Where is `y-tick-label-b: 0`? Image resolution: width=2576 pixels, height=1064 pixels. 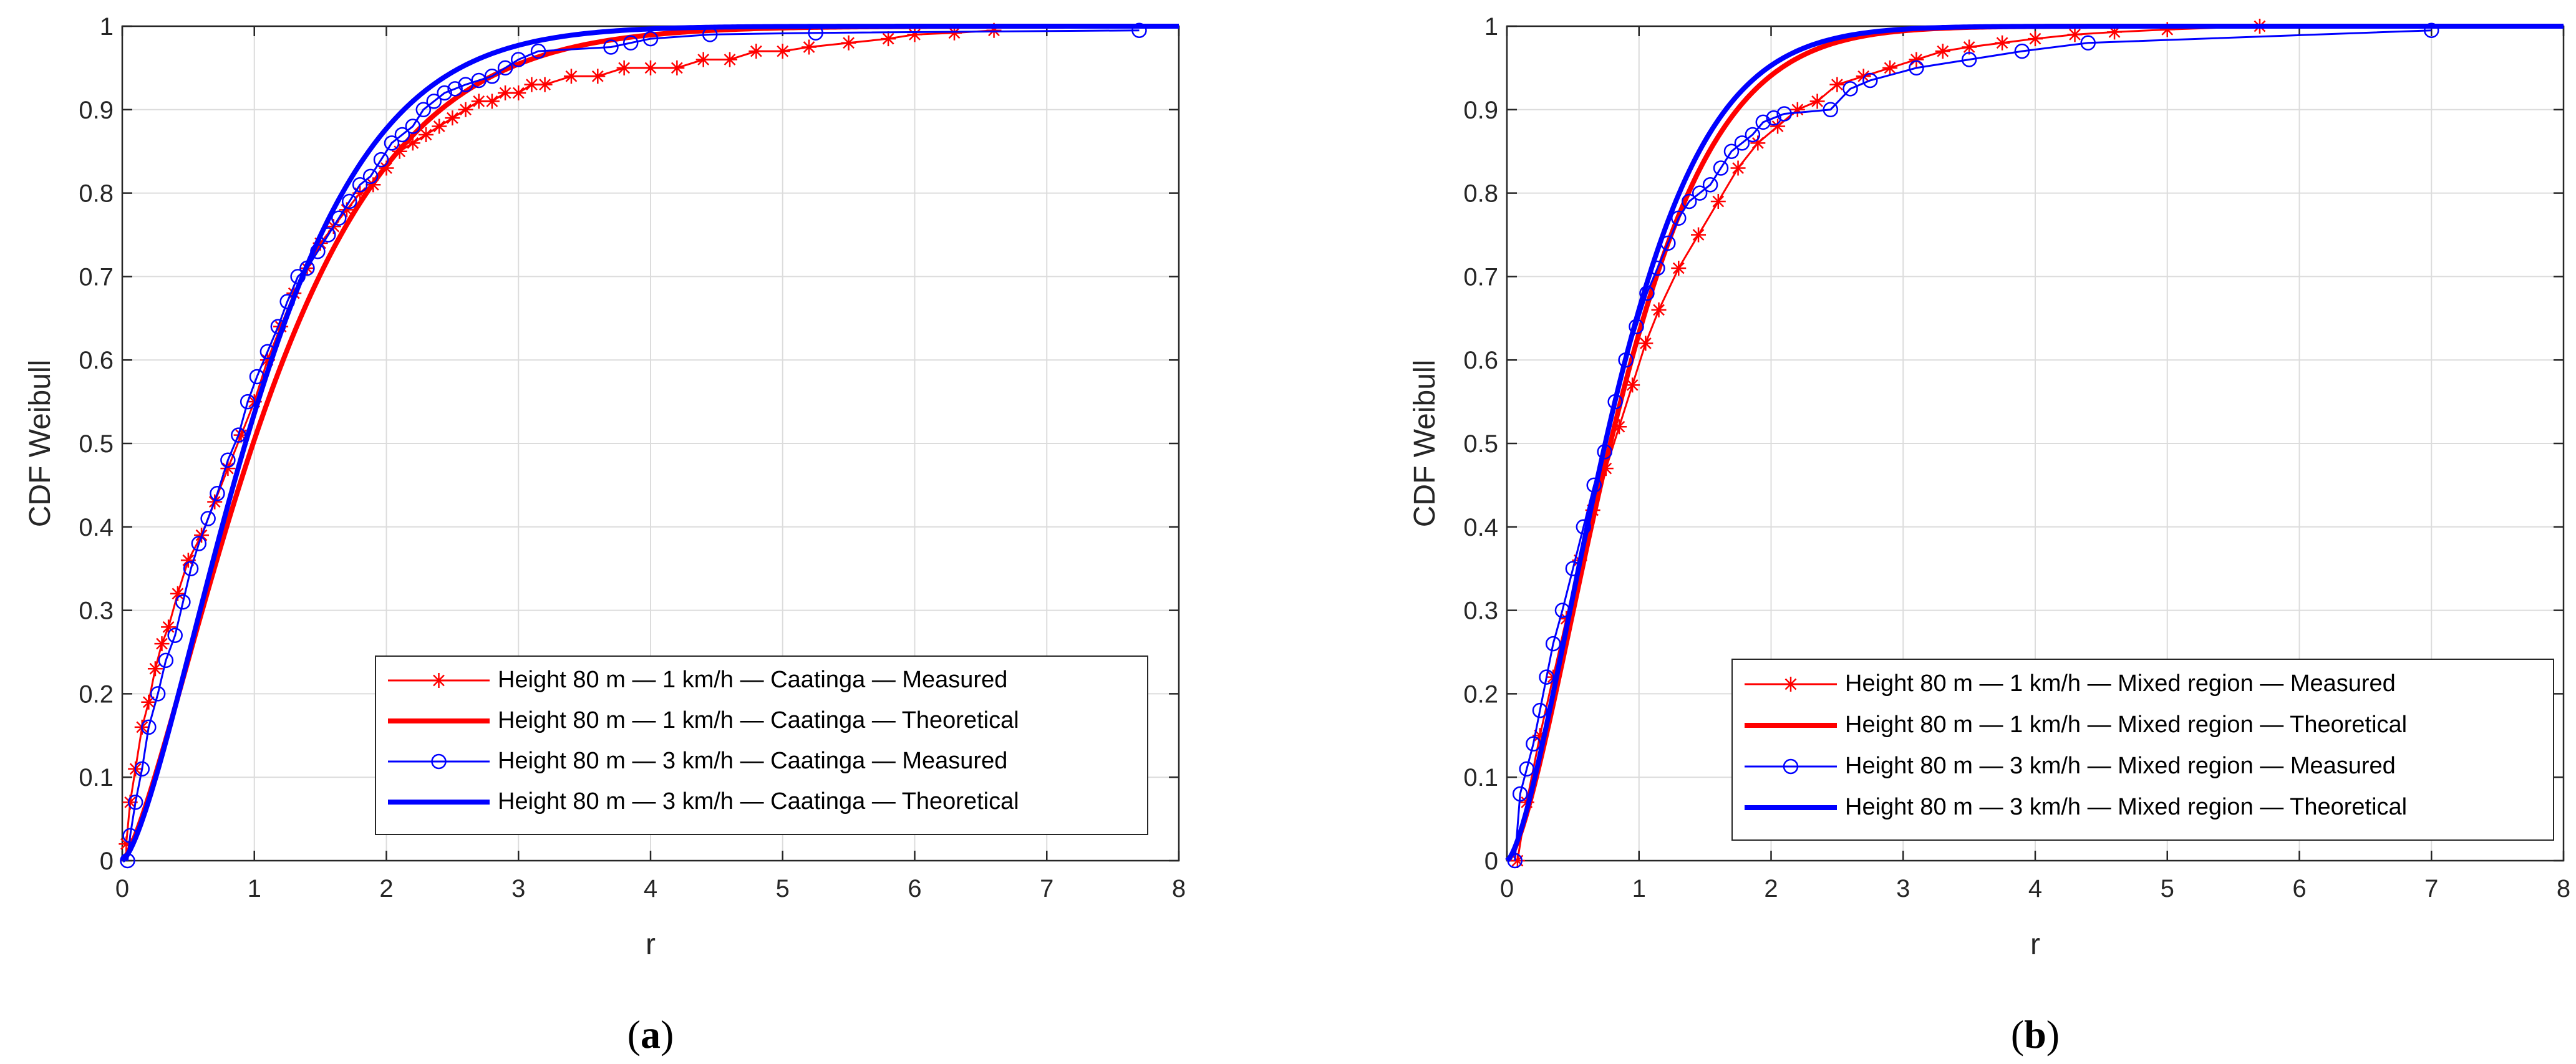
y-tick-label-b: 0 is located at coordinates (1491, 861).